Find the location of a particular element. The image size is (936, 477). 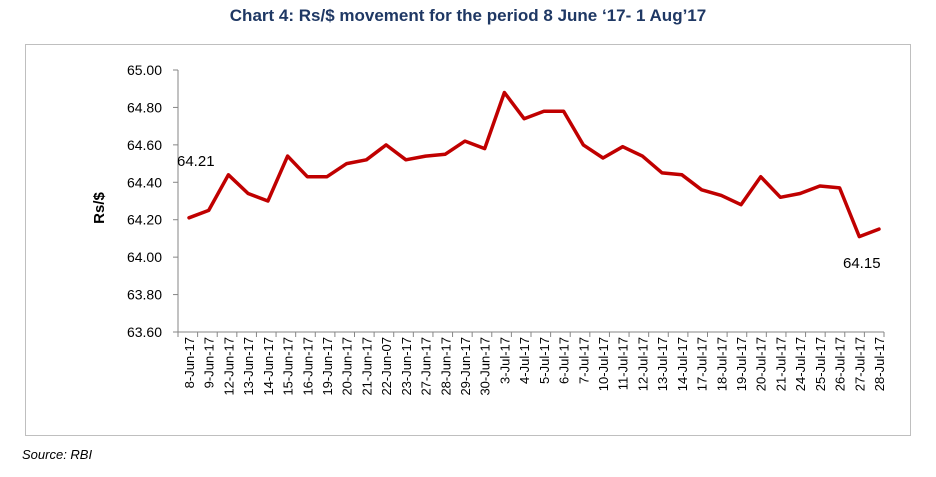

x-tick-label: 22-Jun-07 is located at coordinates (386, 366).